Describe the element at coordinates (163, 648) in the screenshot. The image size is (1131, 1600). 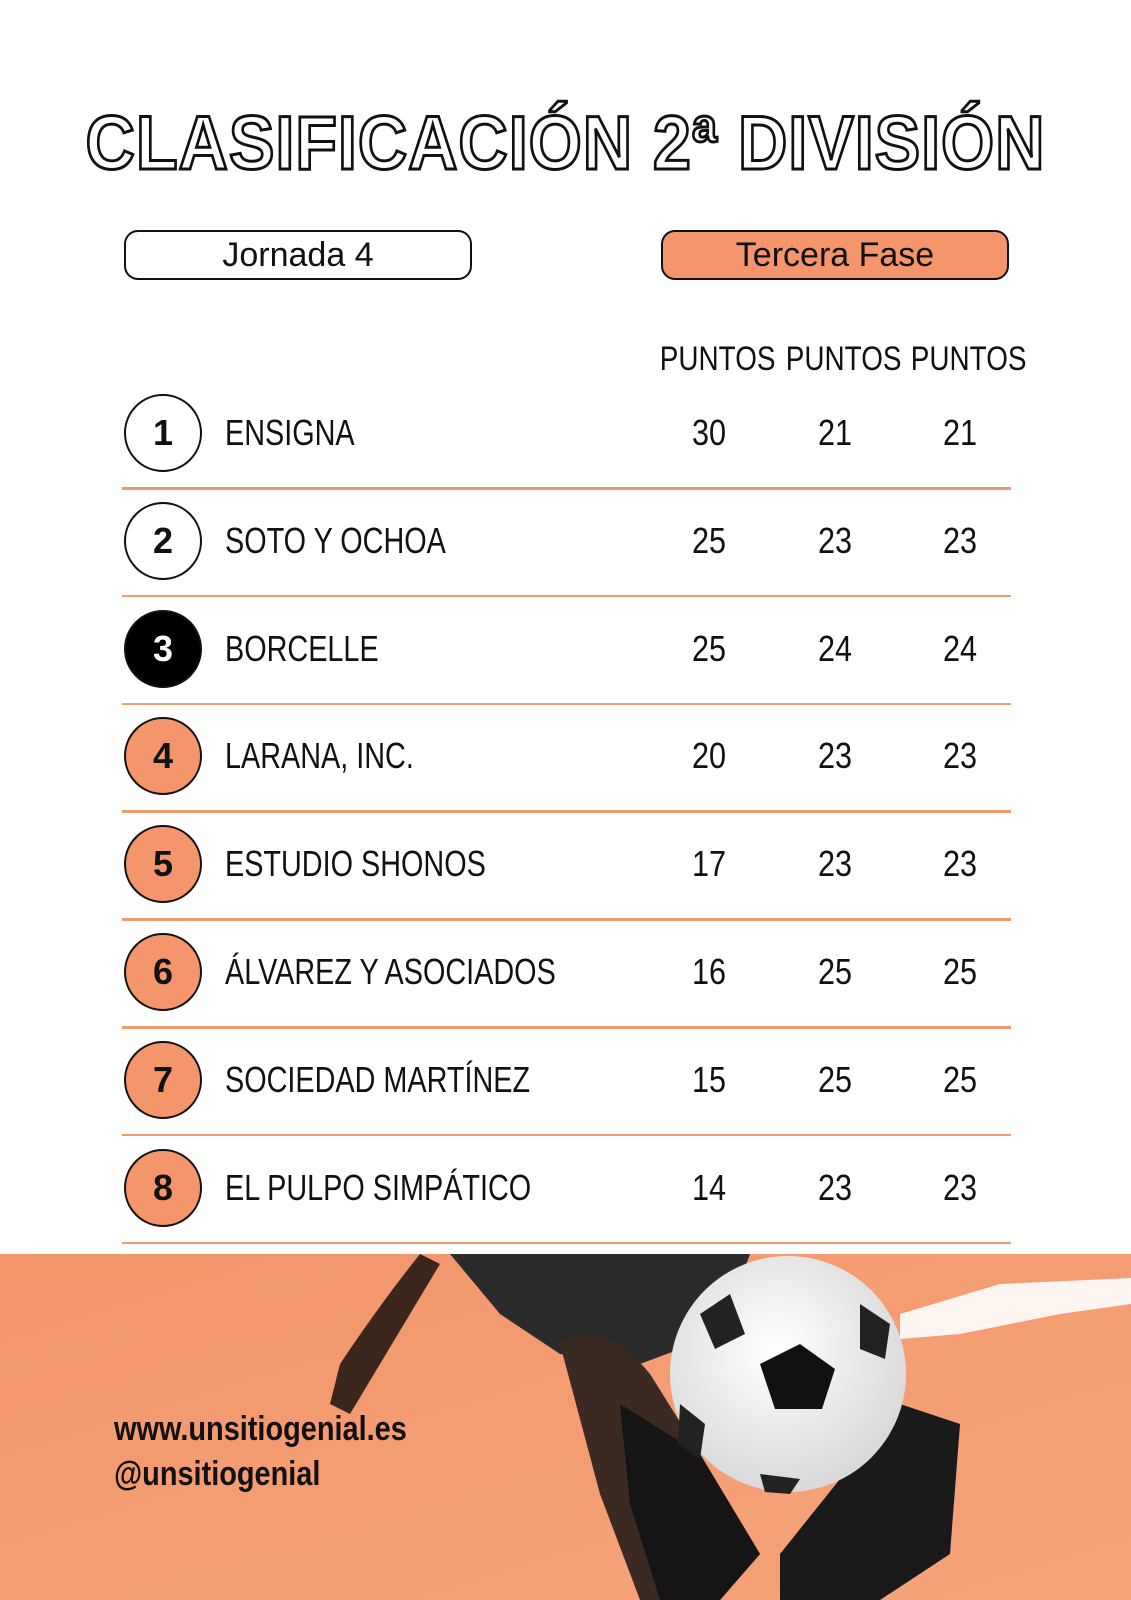
I see `rank-badge: 3` at that location.